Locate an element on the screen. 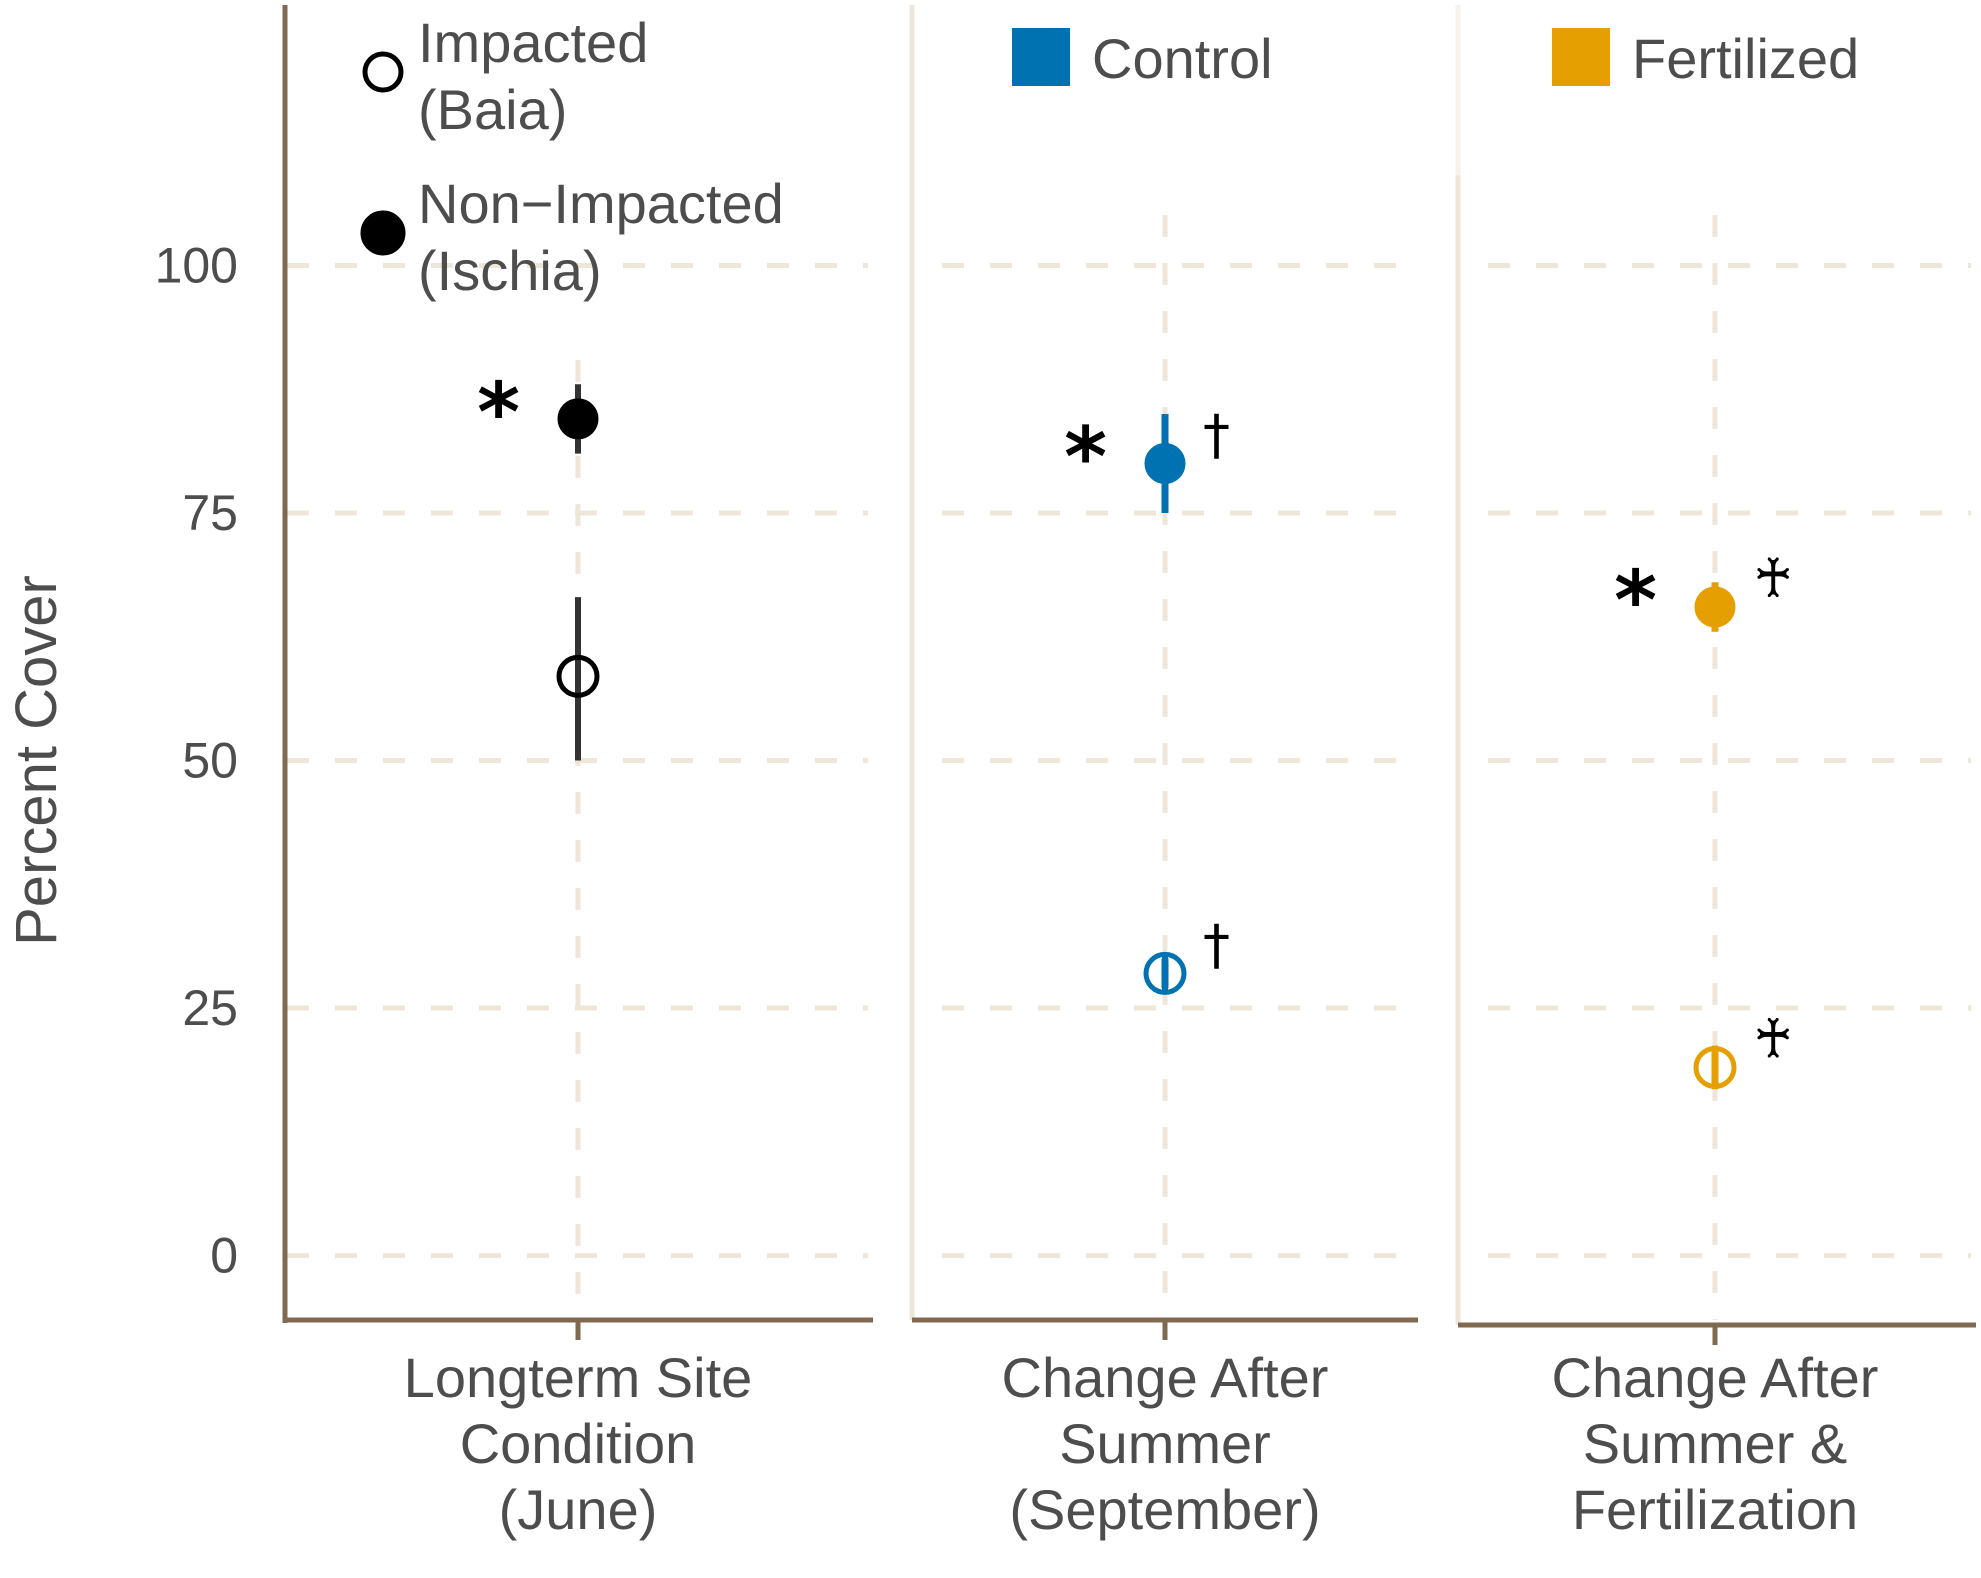 The height and width of the screenshot is (1578, 1981). legend-open-circle-icon is located at coordinates (383, 72).